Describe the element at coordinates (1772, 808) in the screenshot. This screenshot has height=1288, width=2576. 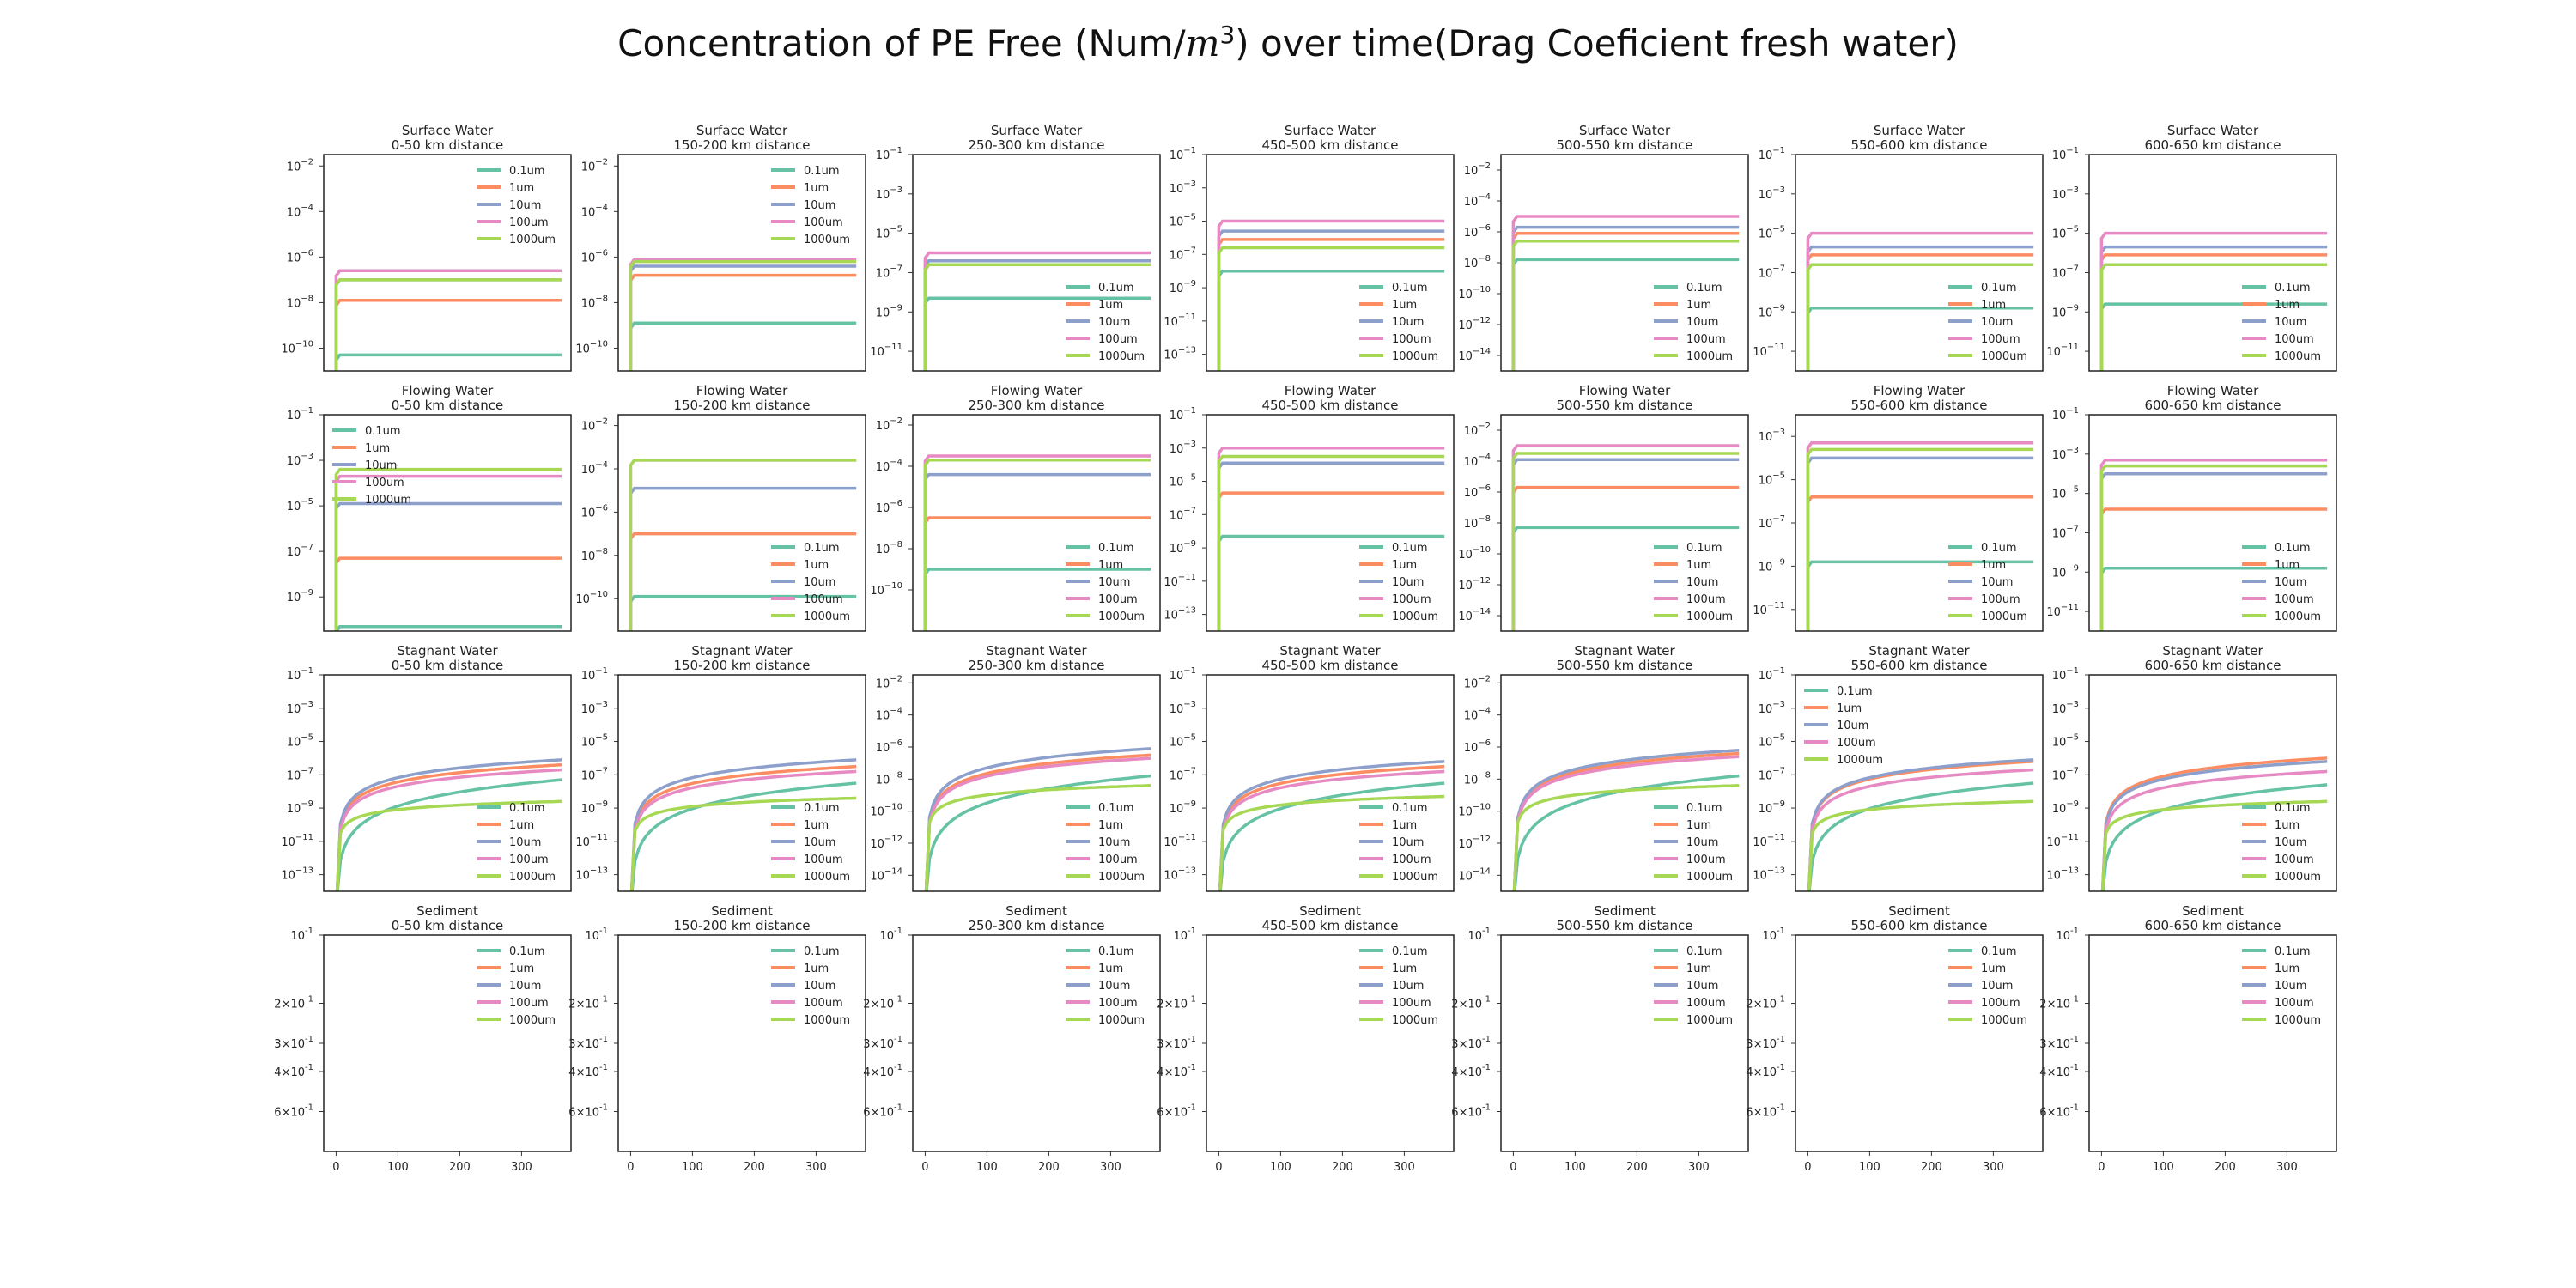
I see `y-tick-label: 10⁻⁹` at that location.